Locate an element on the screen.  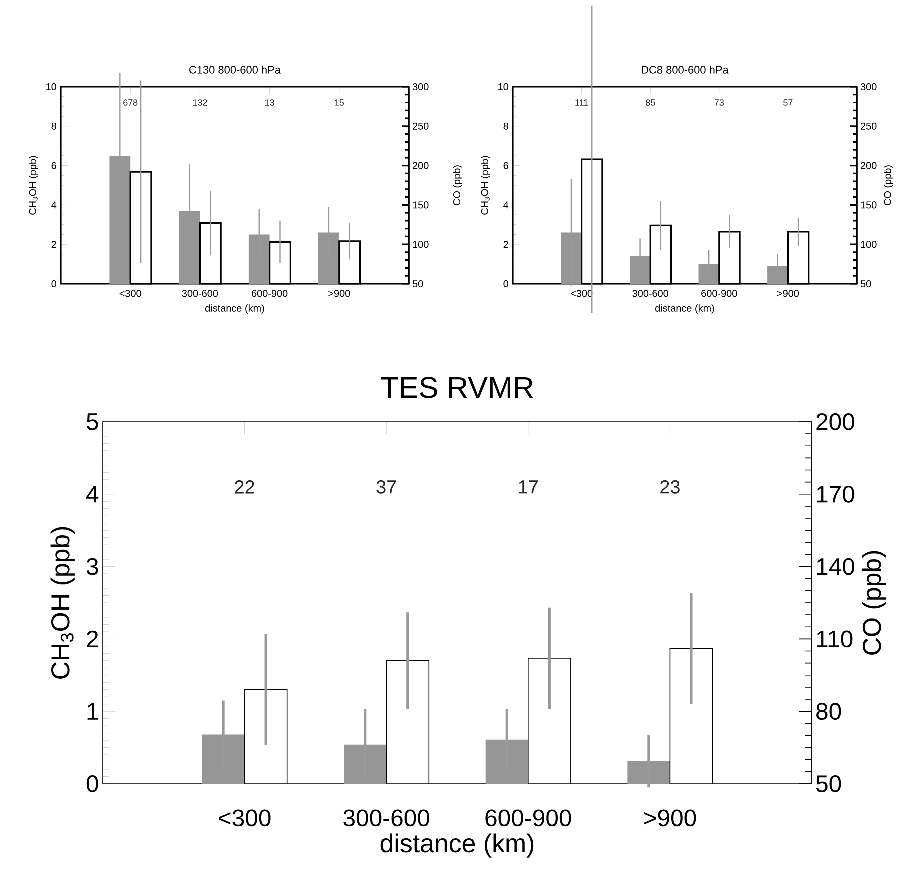
annotation: 37 is located at coordinates (386, 487).